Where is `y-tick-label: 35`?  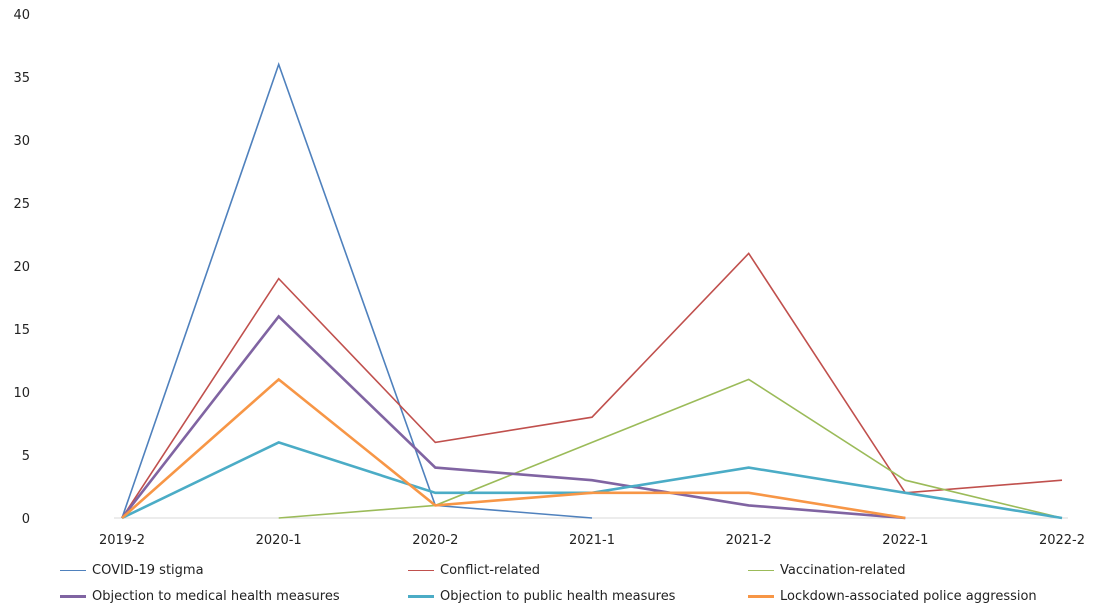
y-tick-label: 35 is located at coordinates (21, 78).